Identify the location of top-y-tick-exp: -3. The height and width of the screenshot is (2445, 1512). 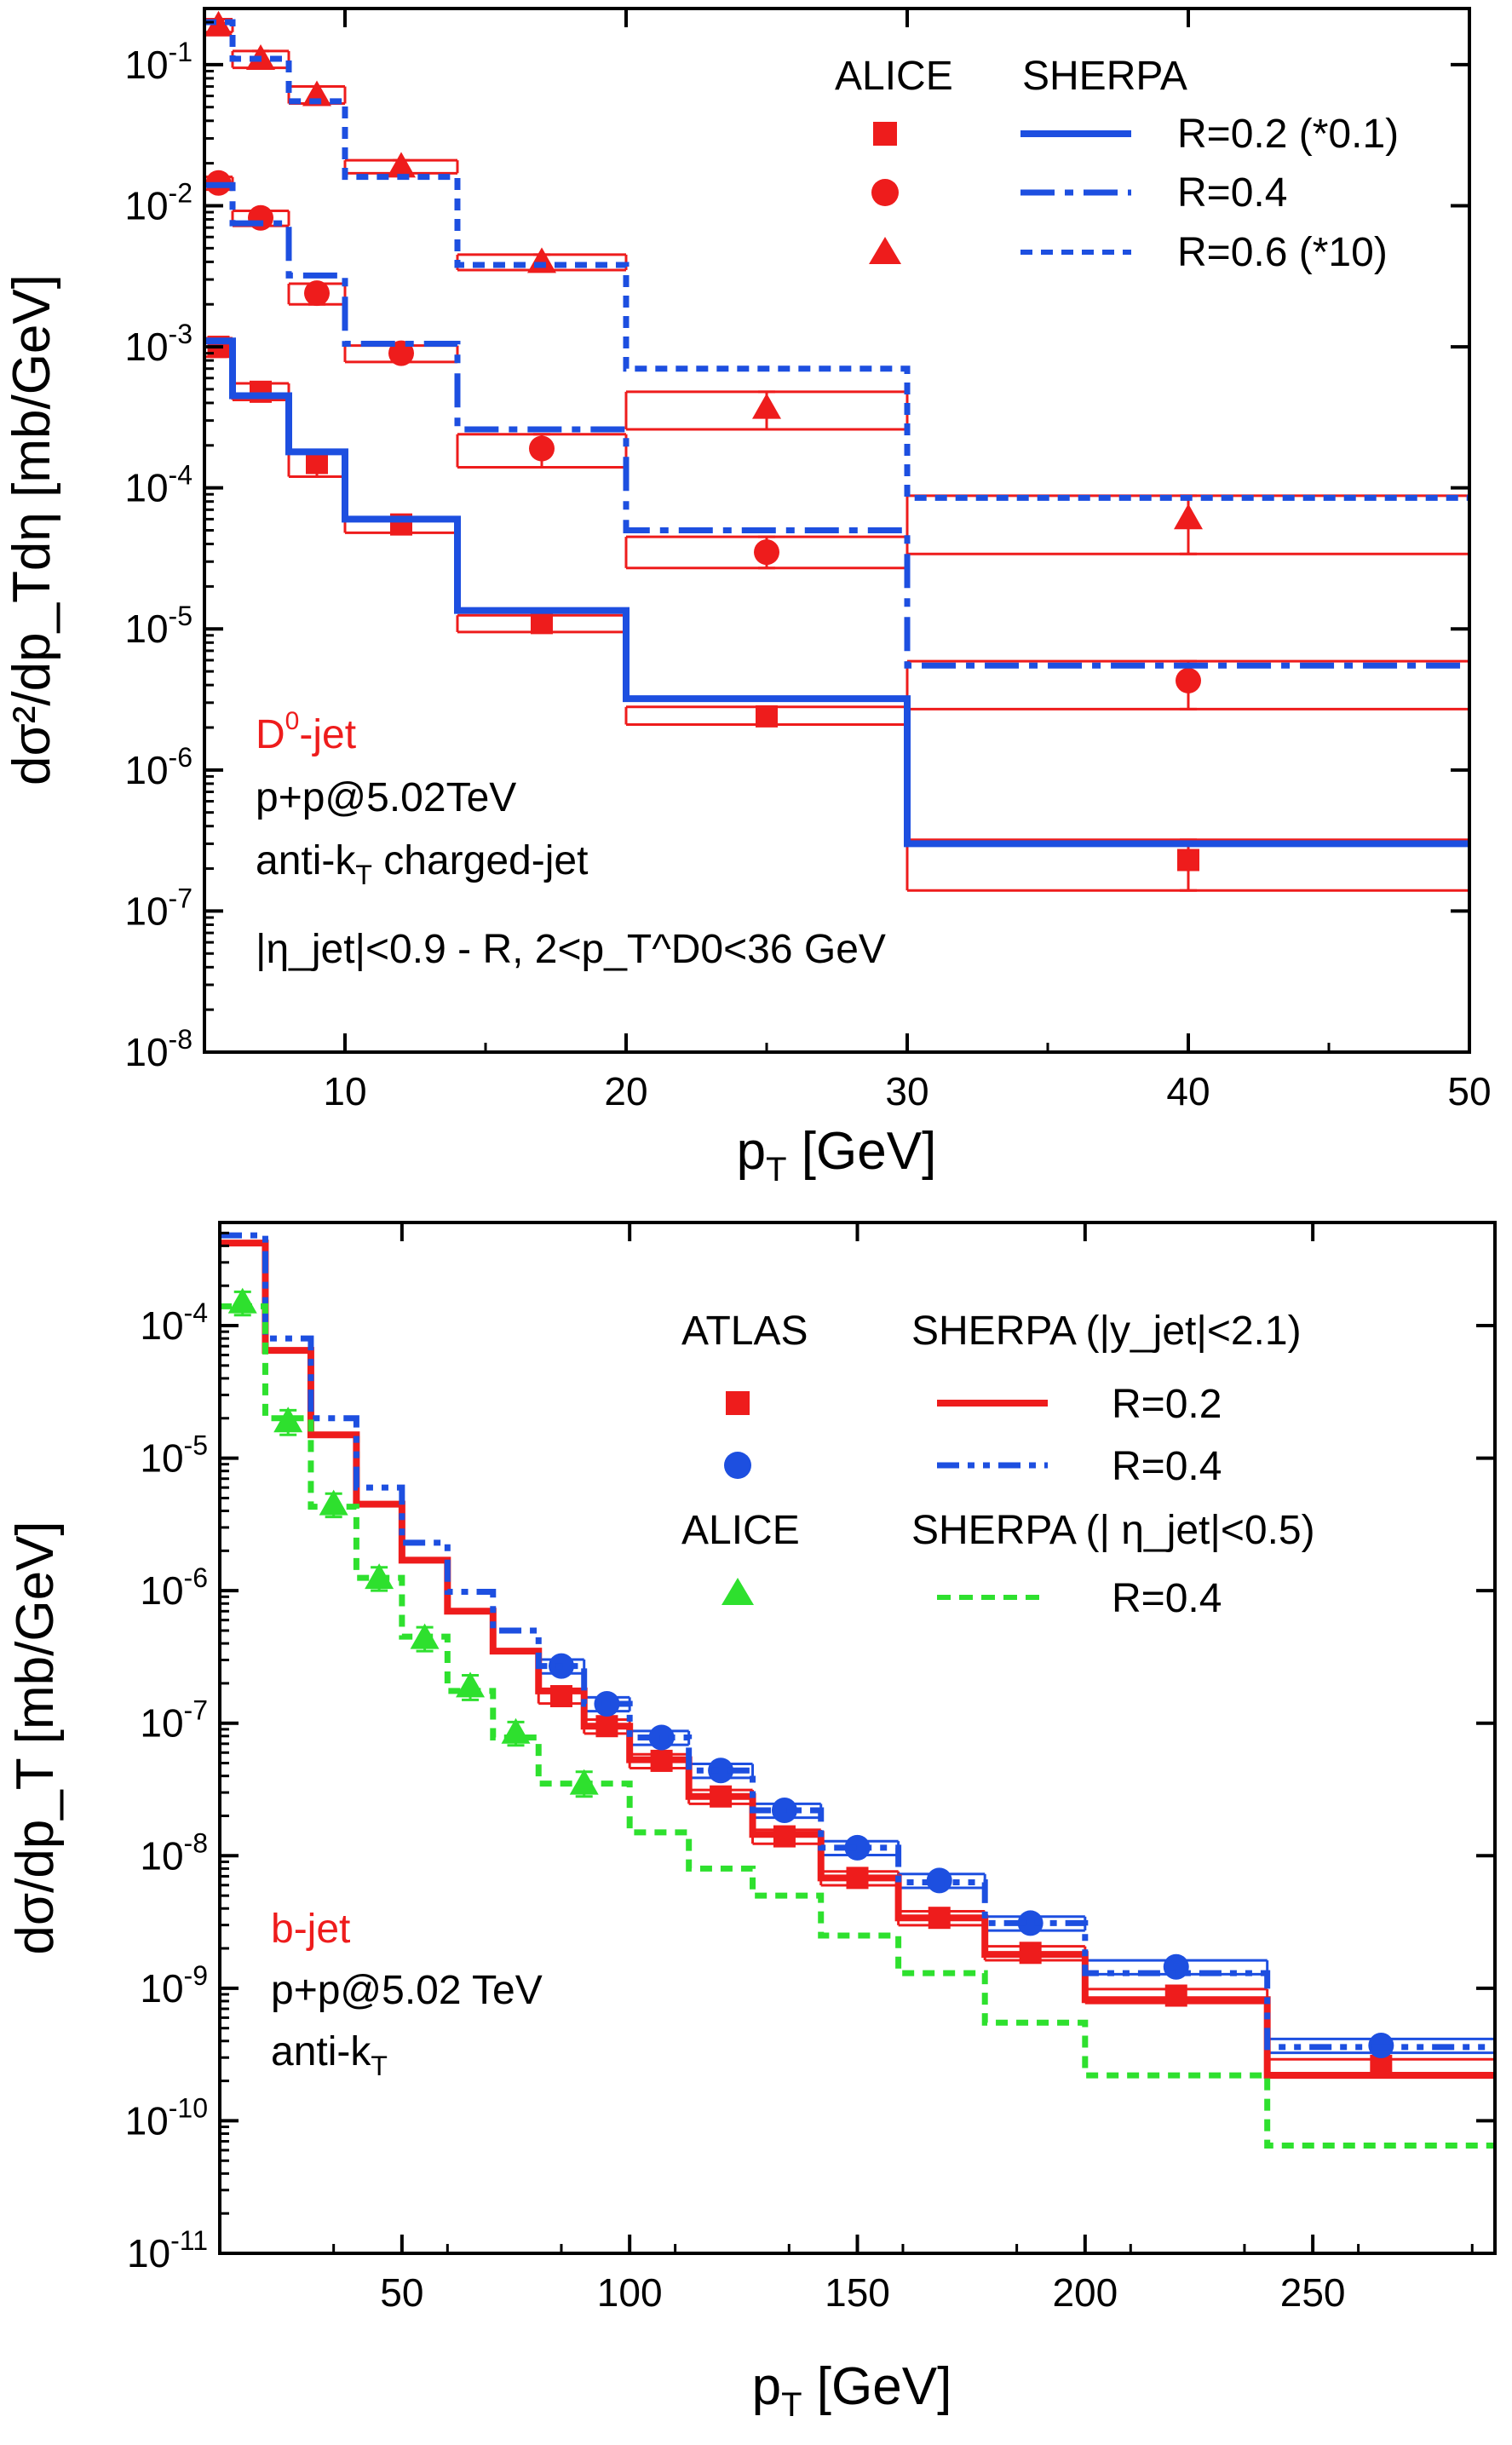
(181, 334).